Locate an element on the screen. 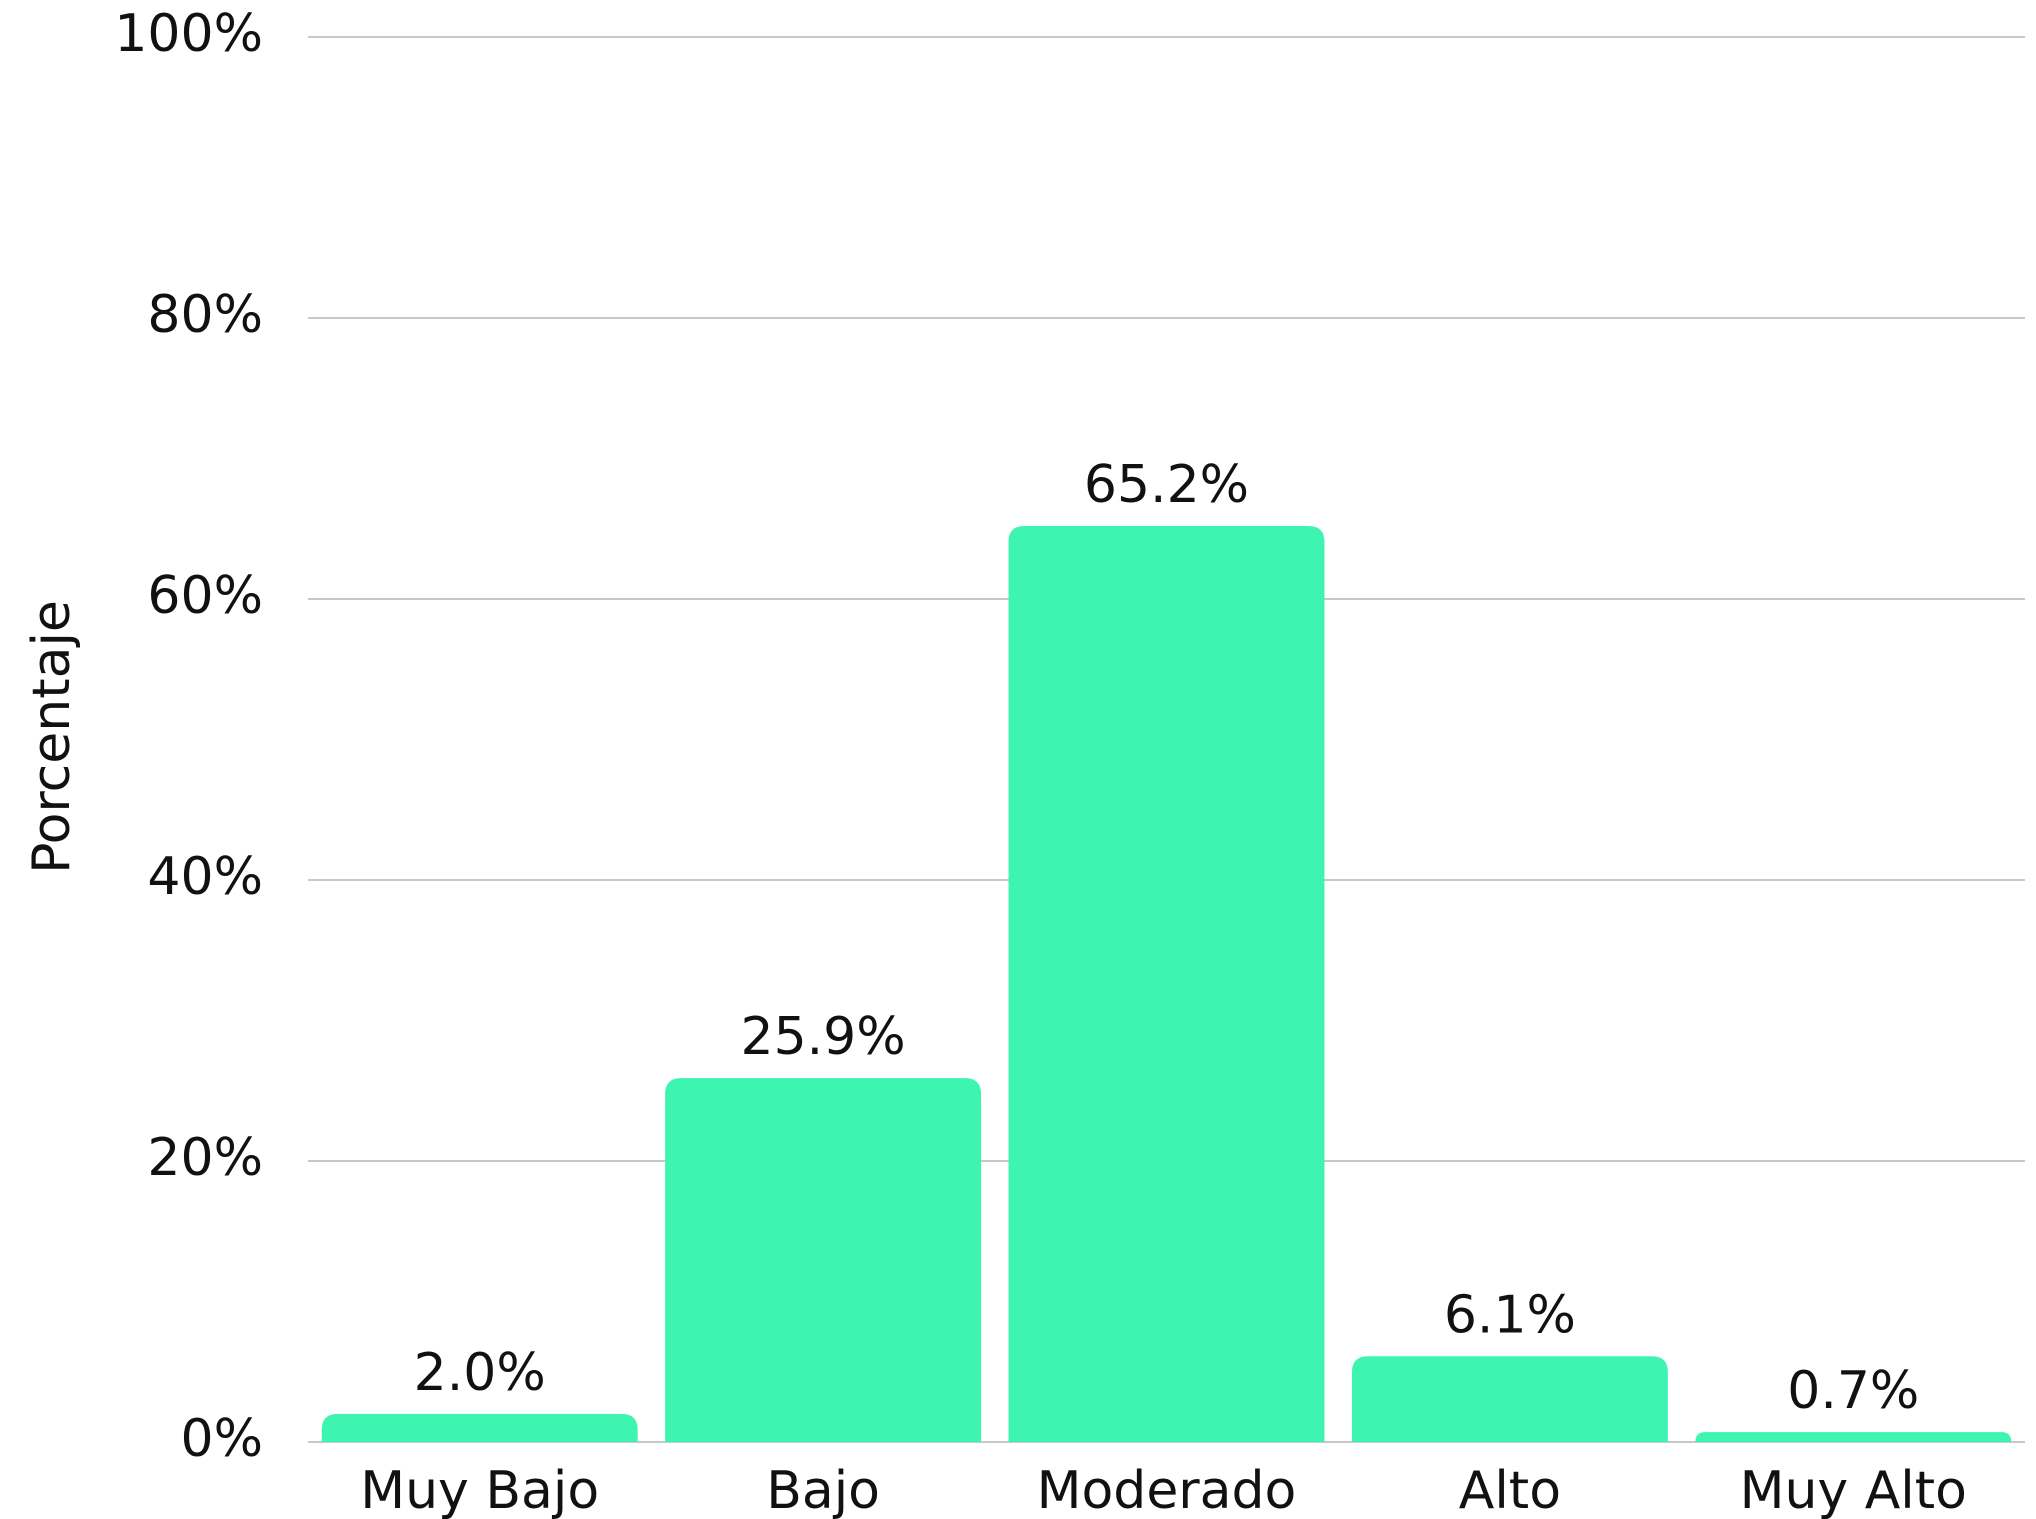 The height and width of the screenshot is (1519, 2036). value-label: 0.7% is located at coordinates (1853, 1391).